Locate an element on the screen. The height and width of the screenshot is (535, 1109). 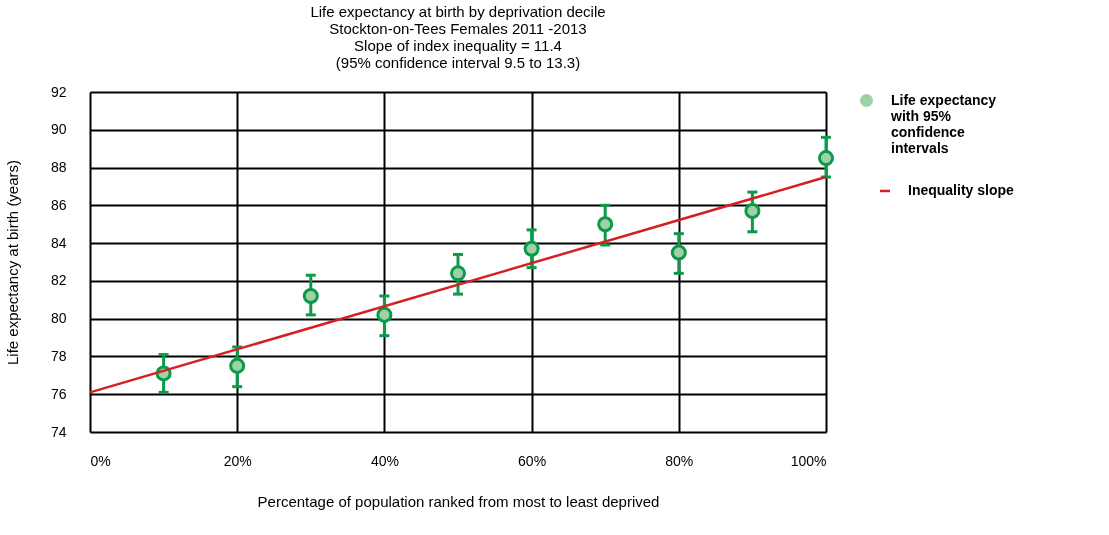
y-axis-title: Life expectancy at birth (years) is located at coordinates (12, 262).